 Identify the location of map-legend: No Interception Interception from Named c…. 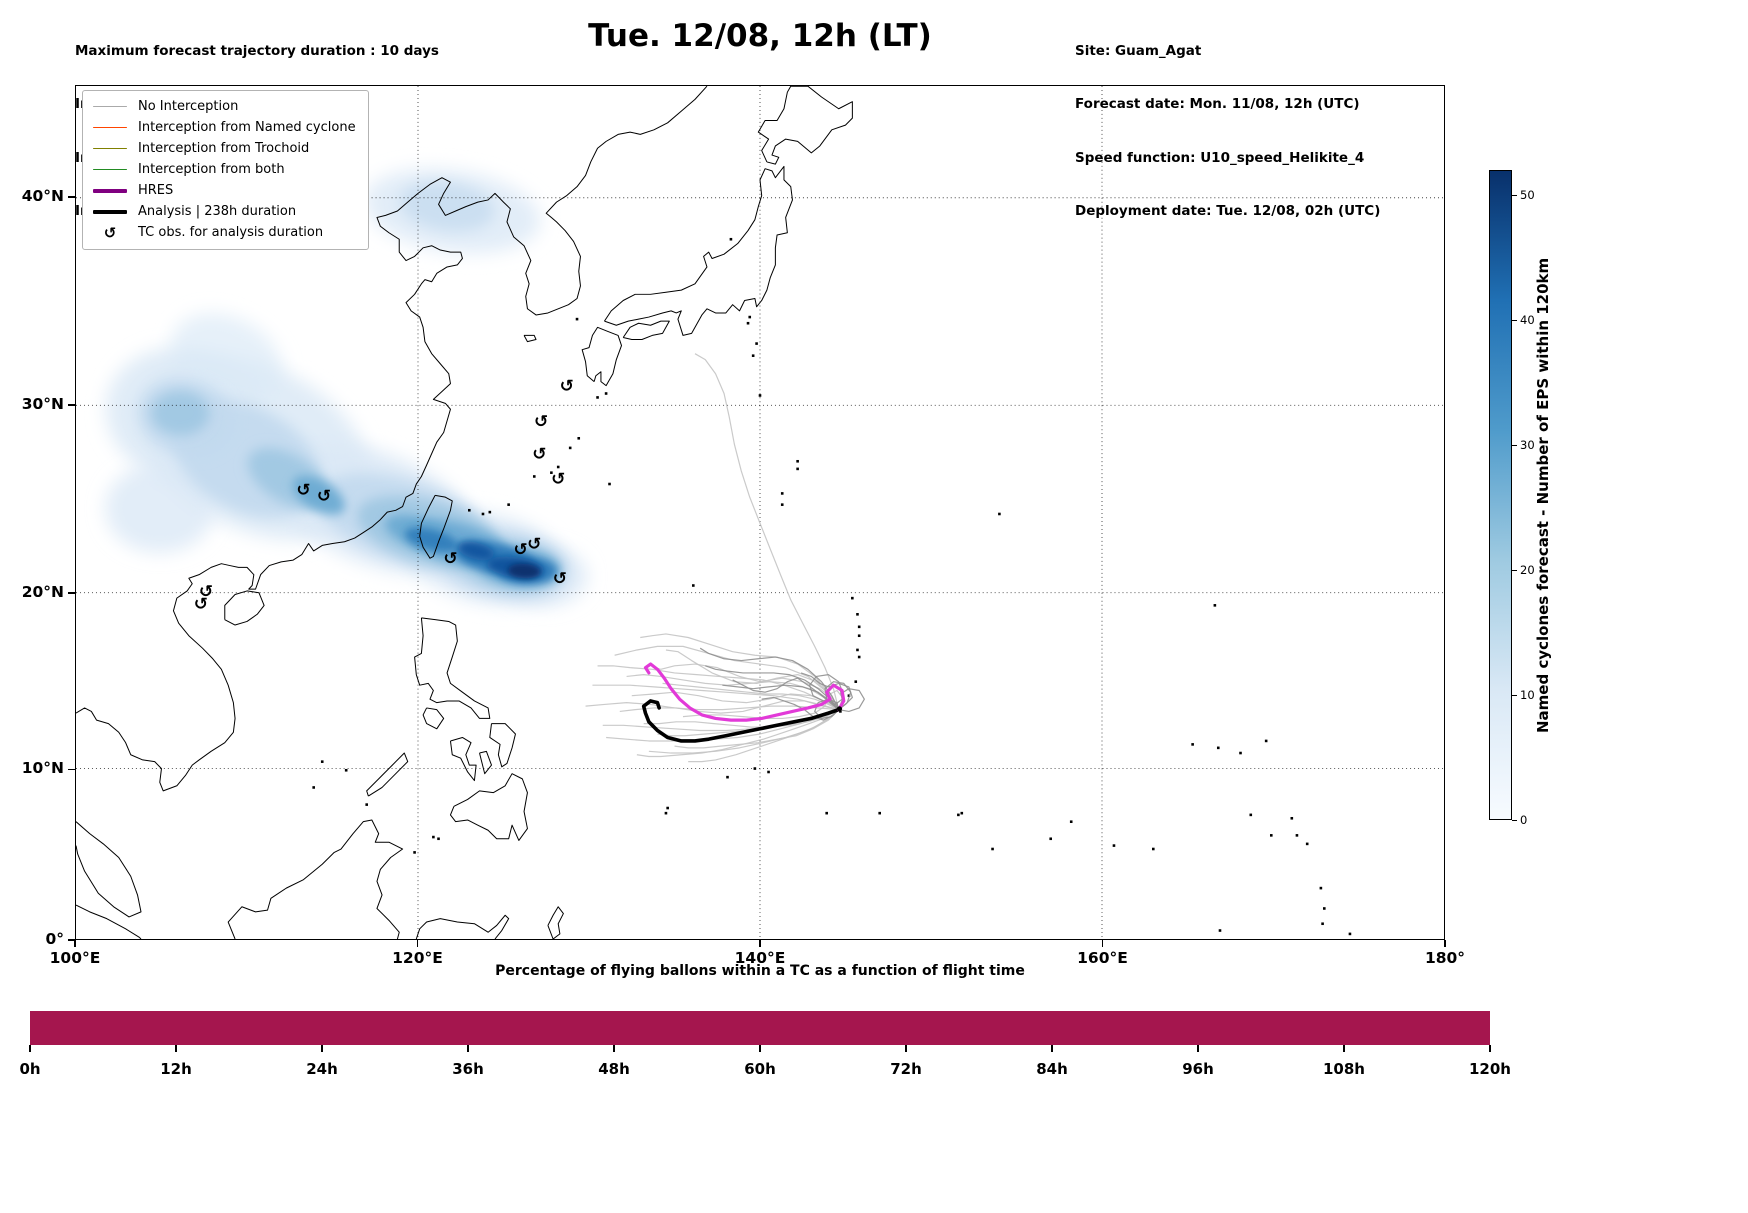
(225, 170).